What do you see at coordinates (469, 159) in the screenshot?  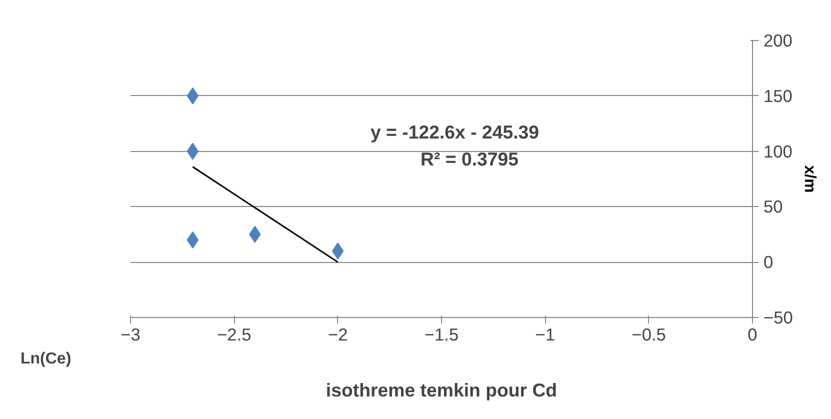 I see `annotation: R² = 0.3795` at bounding box center [469, 159].